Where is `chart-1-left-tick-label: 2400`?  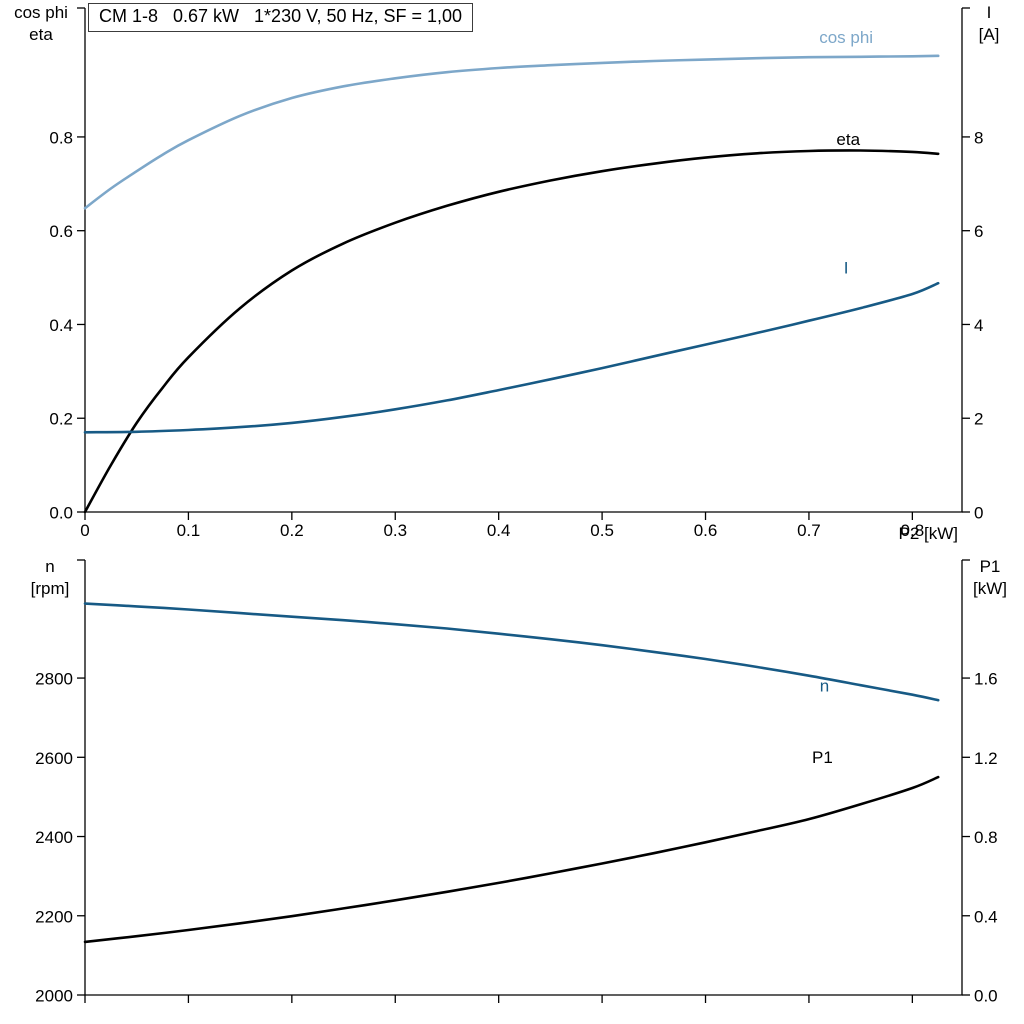
chart-1-left-tick-label: 2400 is located at coordinates (54, 837).